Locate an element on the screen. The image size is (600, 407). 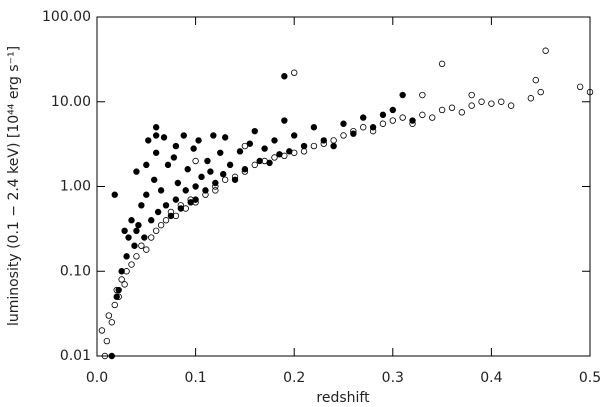
x-tick-label: 0.5 is located at coordinates (589, 378).